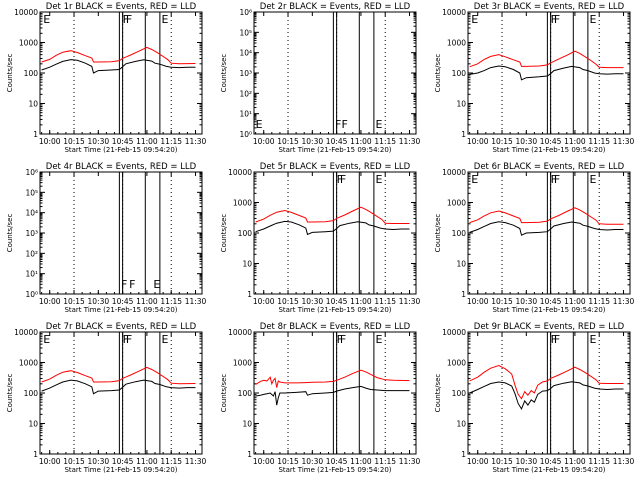  What do you see at coordinates (31, 253) in the screenshot?
I see `y-tick-label: 10²` at bounding box center [31, 253].